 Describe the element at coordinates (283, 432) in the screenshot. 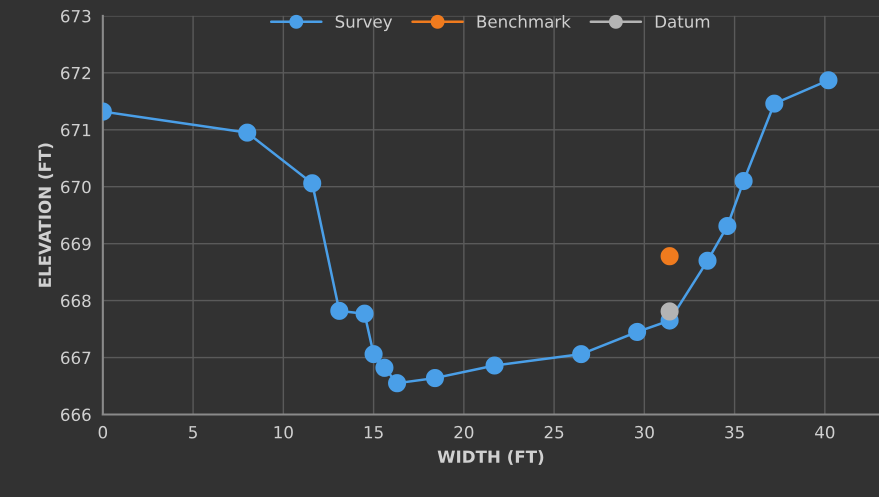

I see `x-tick-label: 10` at that location.